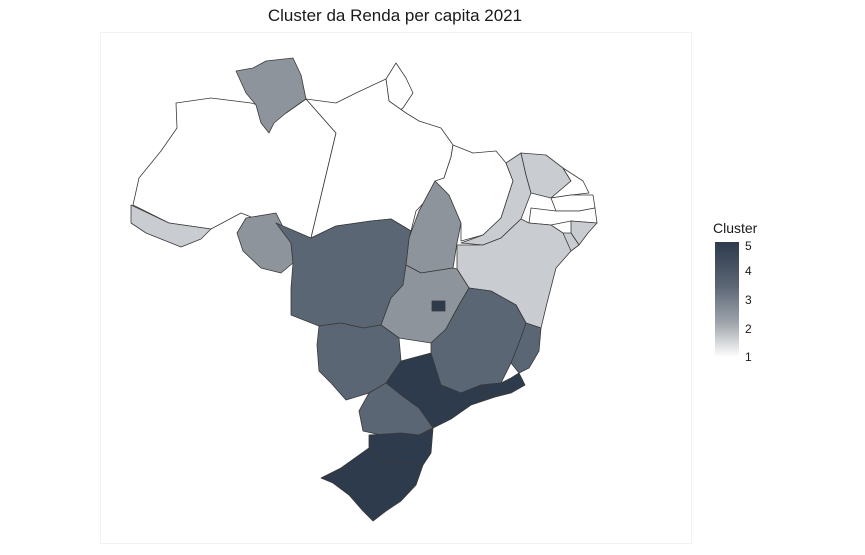 Image resolution: width=865 pixels, height=555 pixels. I want to click on state-es, so click(526, 348).